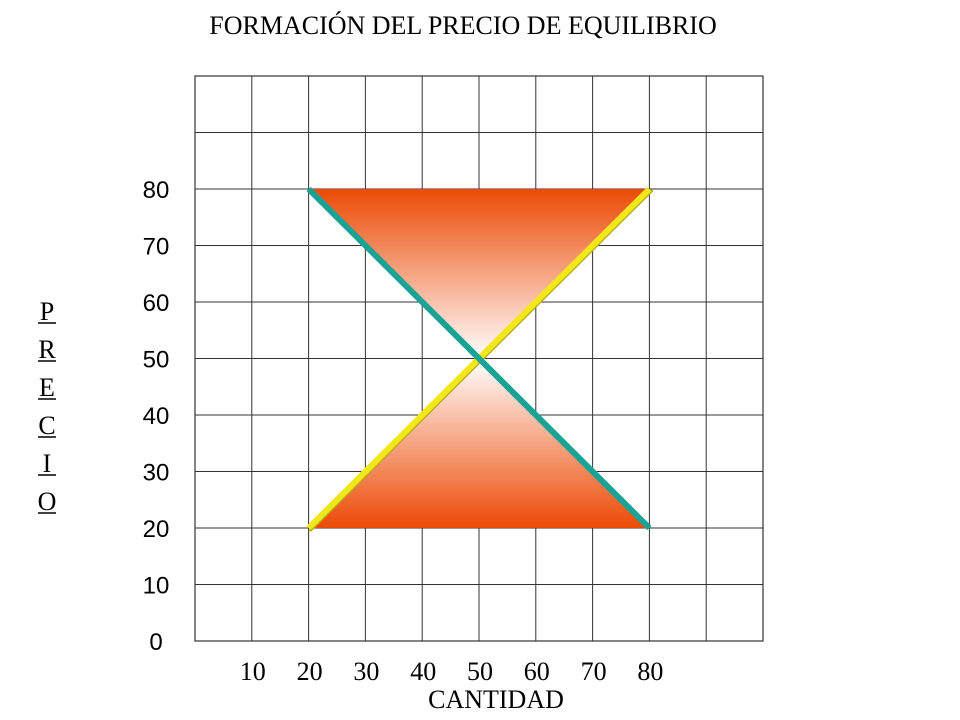 The width and height of the screenshot is (960, 720). I want to click on x-tick-label: 20, so click(310, 671).